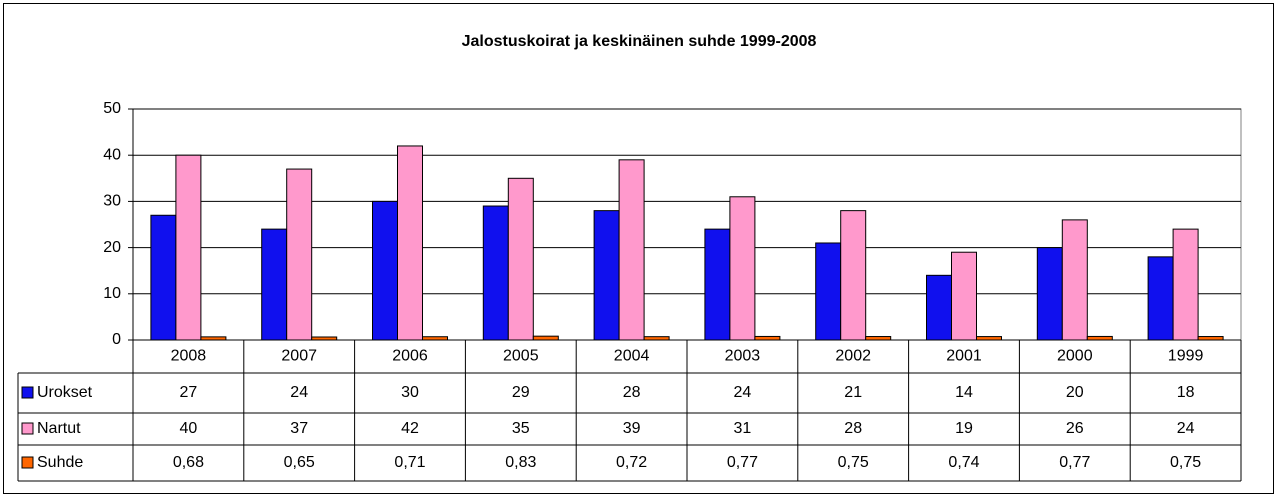  Describe the element at coordinates (112, 201) in the screenshot. I see `y-tick-label: 30` at that location.